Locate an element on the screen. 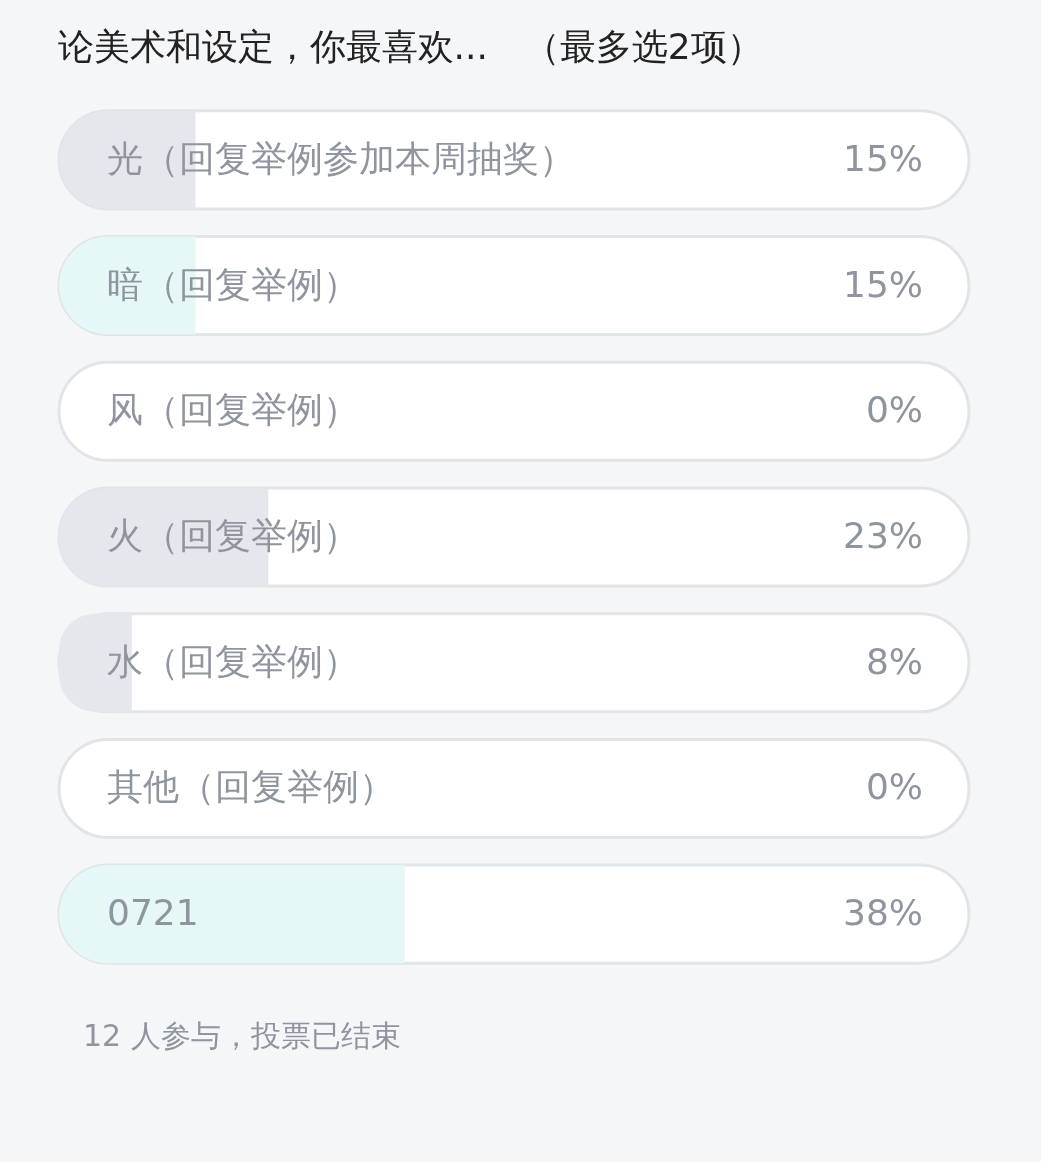 The width and height of the screenshot is (1051, 1162). y-tick-label: 风（回复举例） is located at coordinates (233, 410).